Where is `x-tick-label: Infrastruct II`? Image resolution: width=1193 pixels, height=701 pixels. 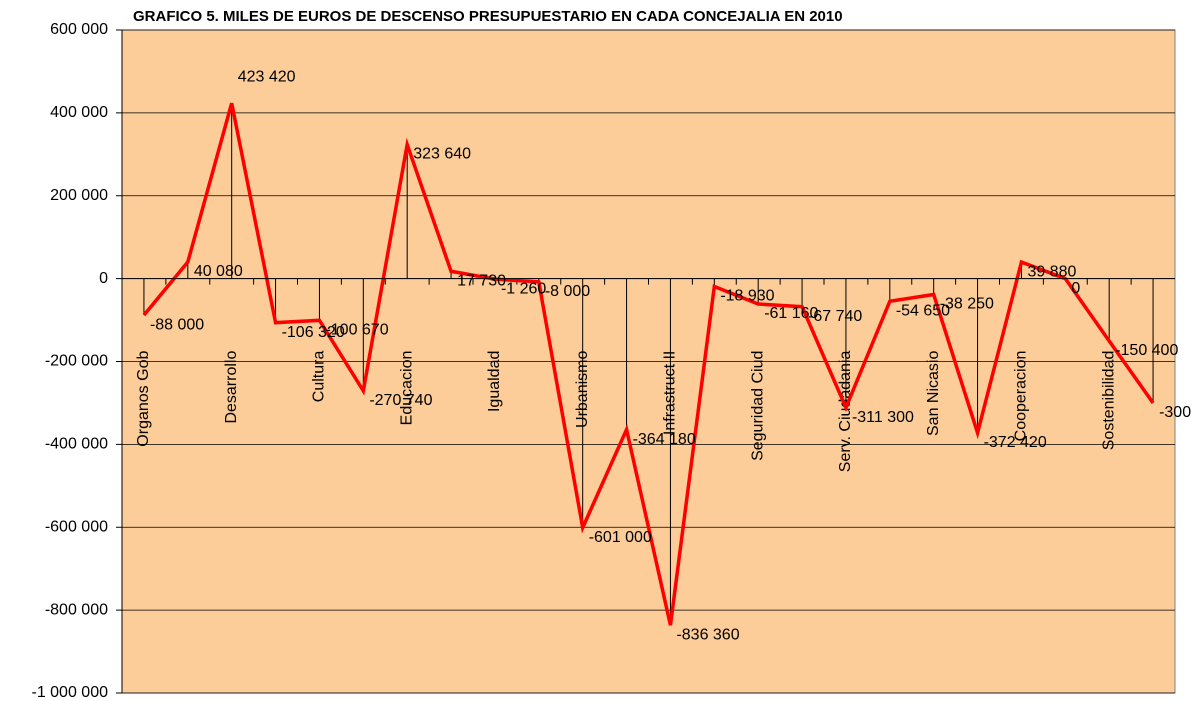 x-tick-label: Infrastruct II is located at coordinates (670, 393).